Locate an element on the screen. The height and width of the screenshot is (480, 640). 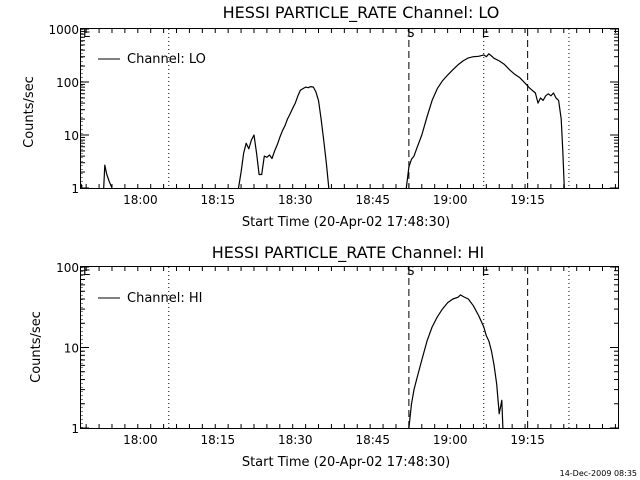
panel-lo-x-axis-label: Start Time (20-Apr-02 17:48:30) is located at coordinates (346, 222).